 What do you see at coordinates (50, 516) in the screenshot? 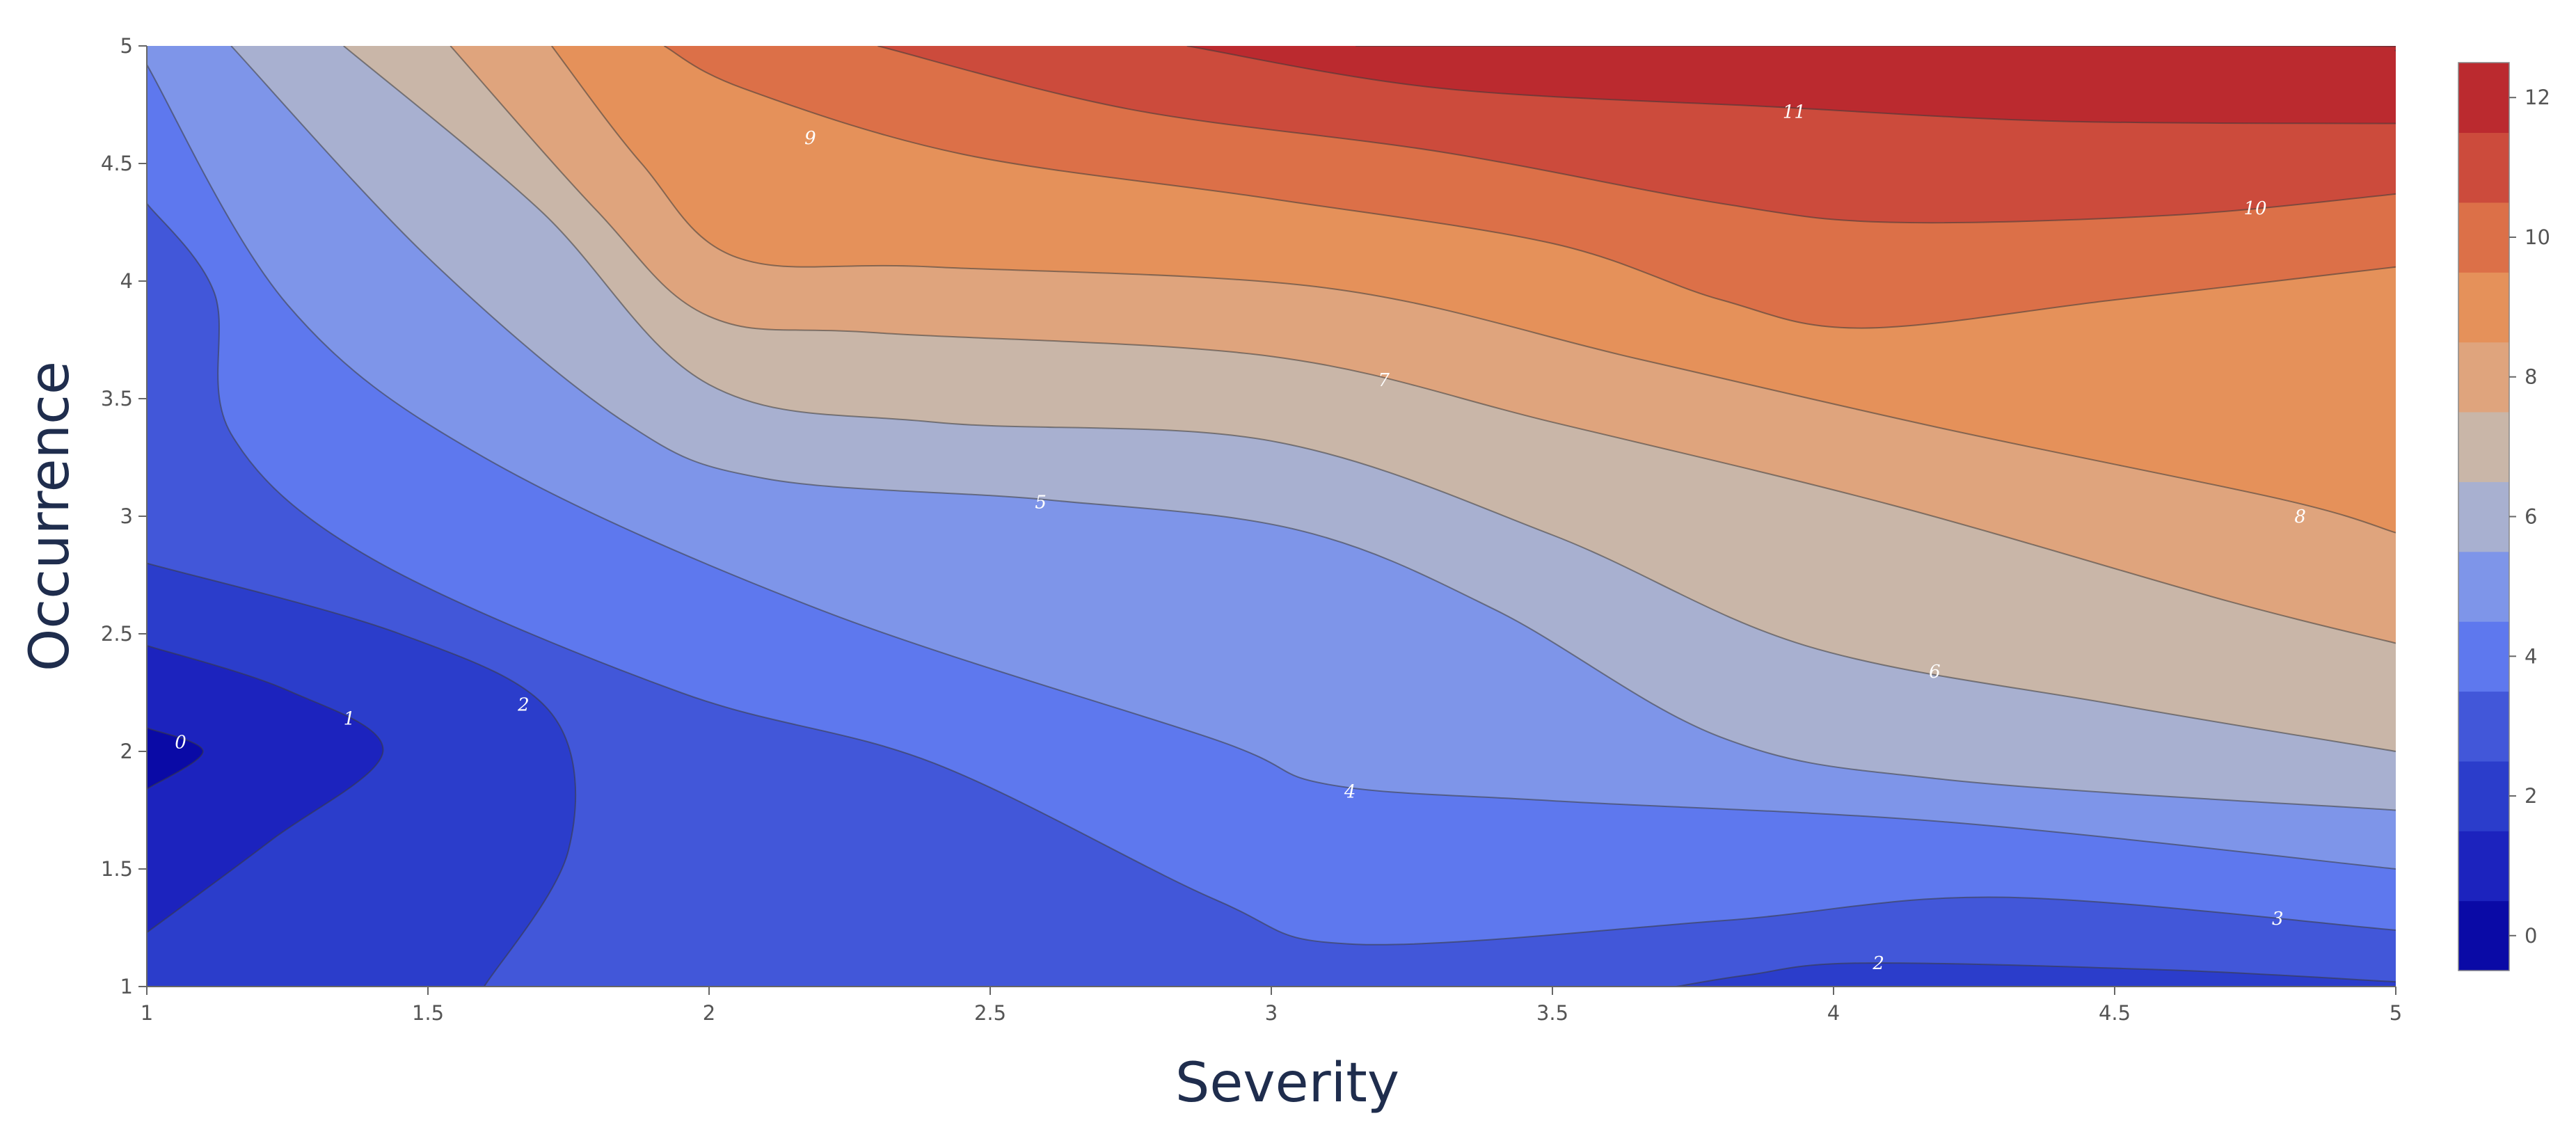
I see `y-axis-title: Occurrence` at bounding box center [50, 516].